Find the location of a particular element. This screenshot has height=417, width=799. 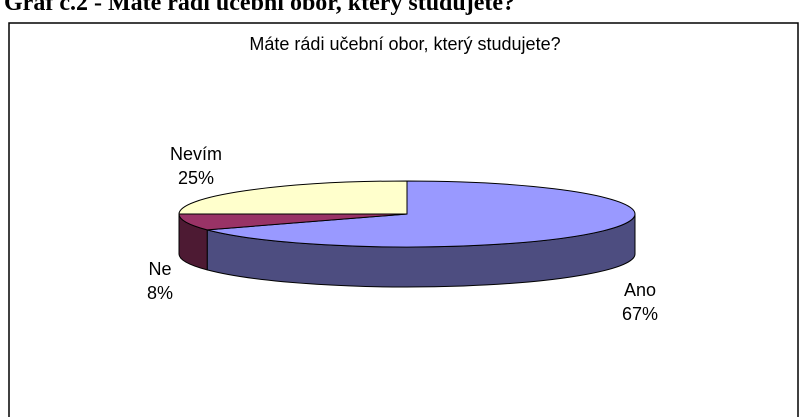

slice-value-label: 8% is located at coordinates (160, 293).